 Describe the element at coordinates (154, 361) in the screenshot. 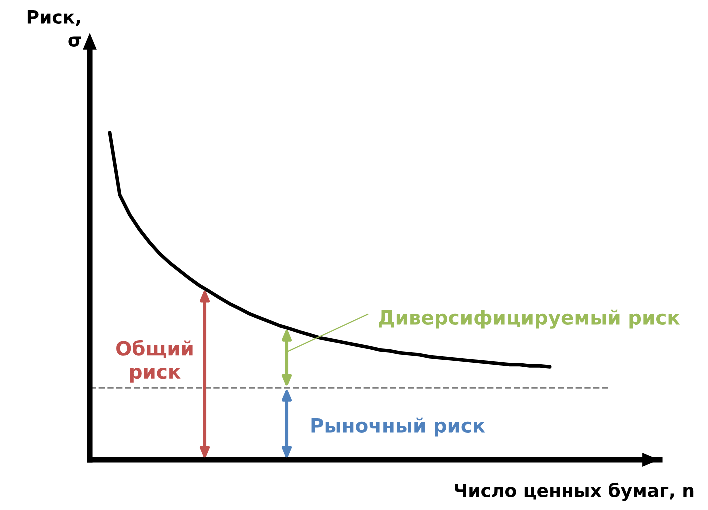

I see `annotation: Общий риск` at that location.